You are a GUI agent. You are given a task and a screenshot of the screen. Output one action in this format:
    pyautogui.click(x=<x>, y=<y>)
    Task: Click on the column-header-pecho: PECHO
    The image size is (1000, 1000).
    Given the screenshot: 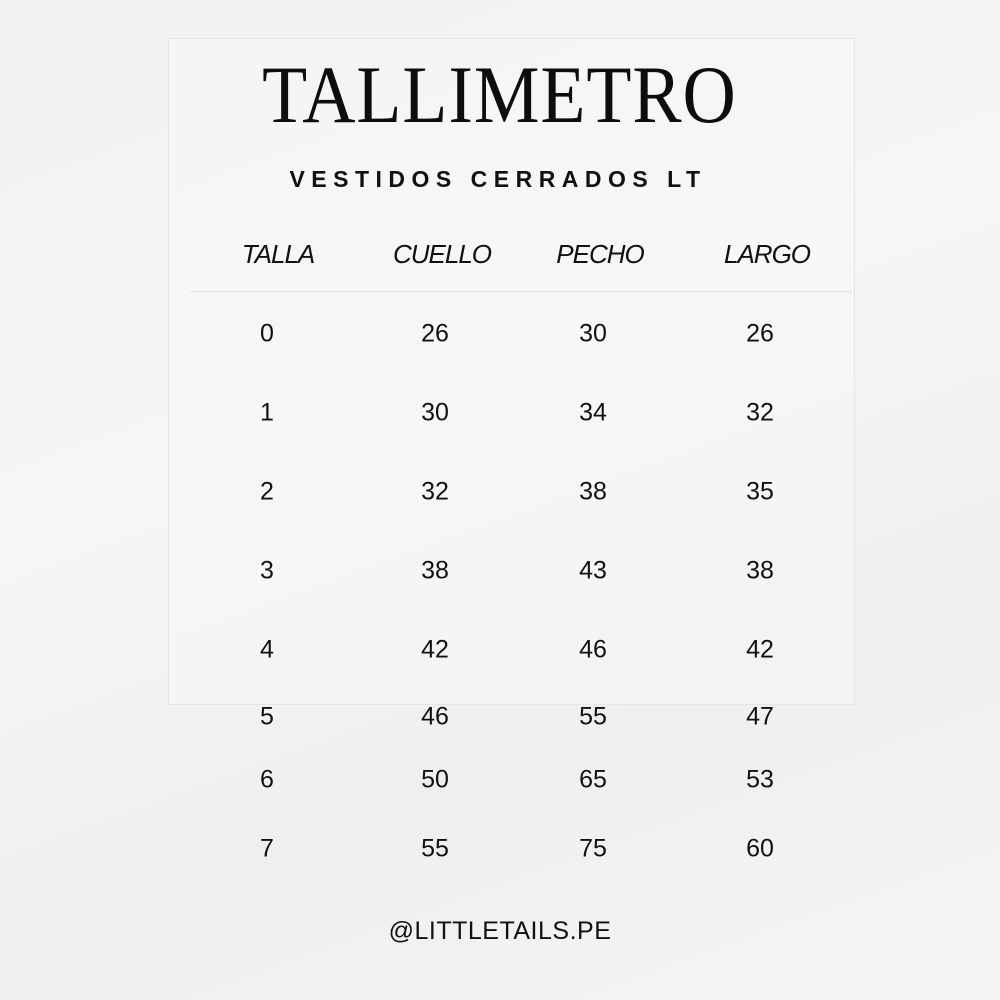 What is the action you would take?
    pyautogui.click(x=600, y=254)
    